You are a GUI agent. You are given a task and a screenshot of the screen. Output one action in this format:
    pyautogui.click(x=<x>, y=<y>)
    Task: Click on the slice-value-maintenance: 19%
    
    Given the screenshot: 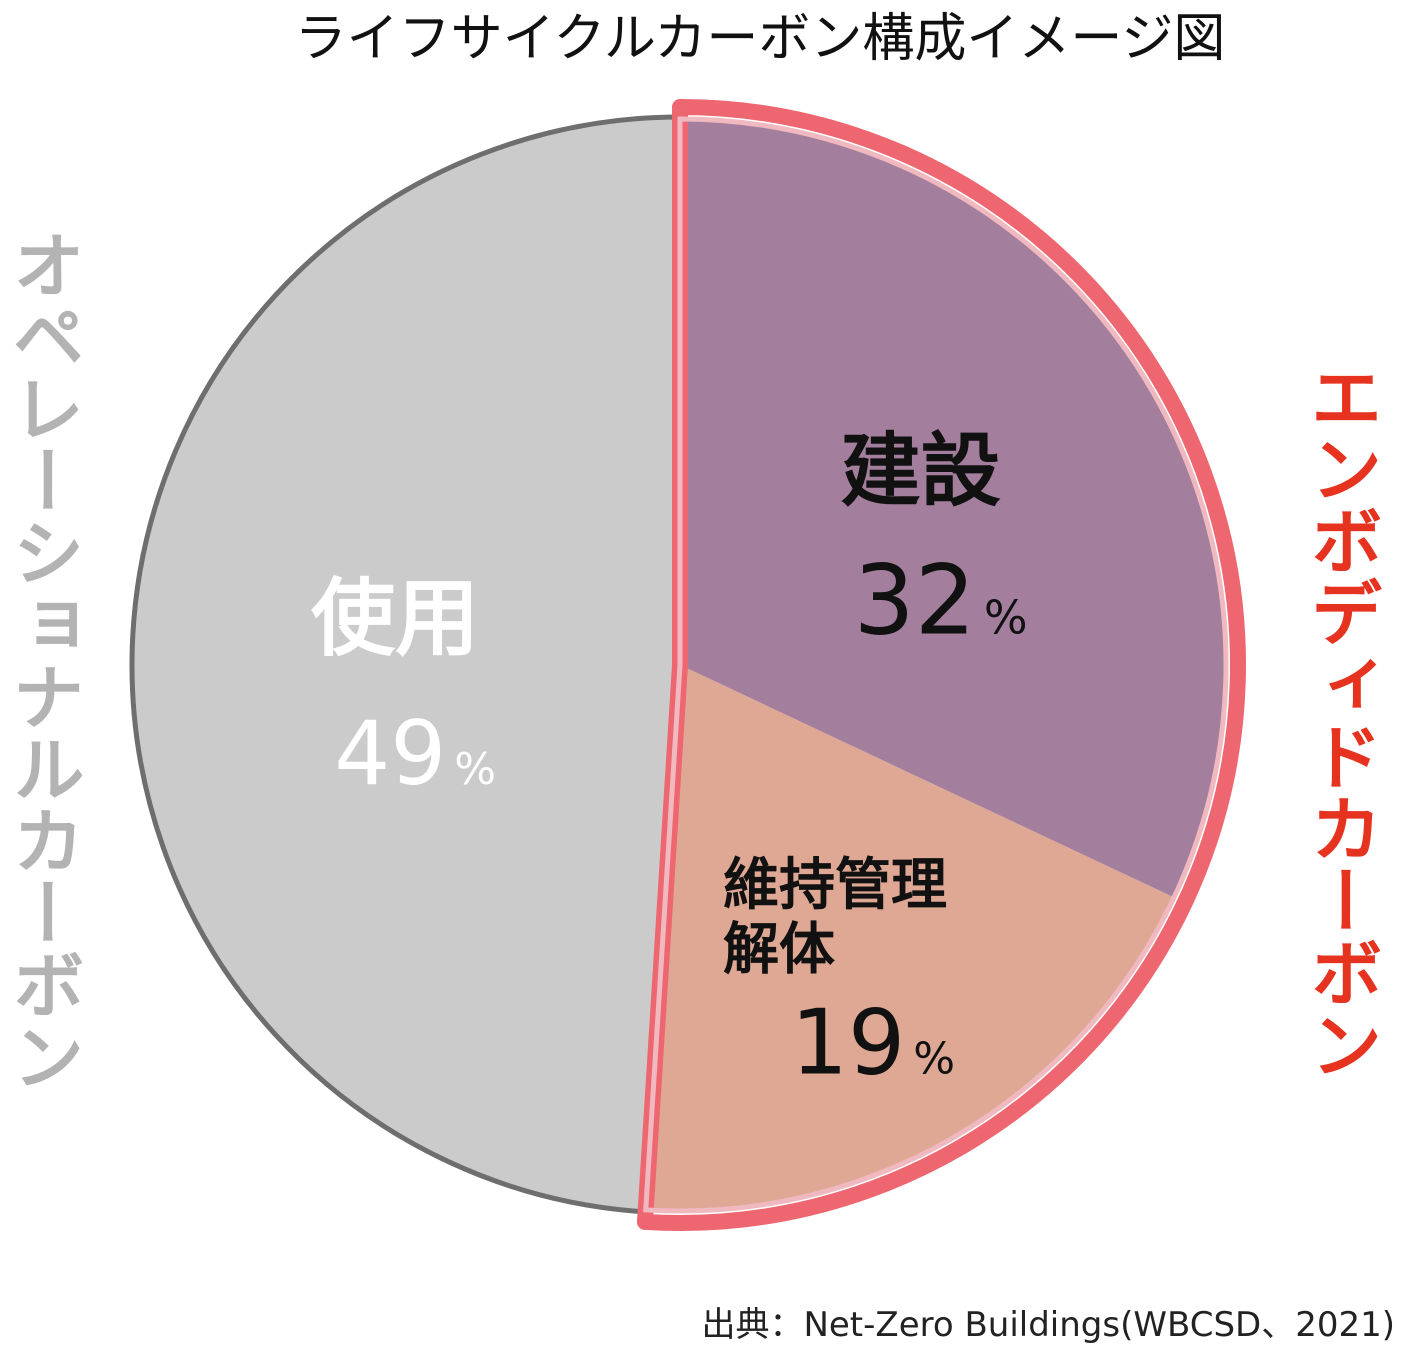 What is the action you would take?
    pyautogui.click(x=873, y=1042)
    